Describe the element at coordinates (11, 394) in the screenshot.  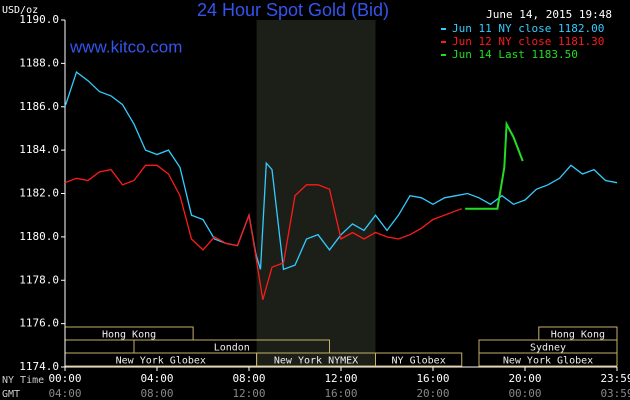
I see `row-label: GMT` at that location.